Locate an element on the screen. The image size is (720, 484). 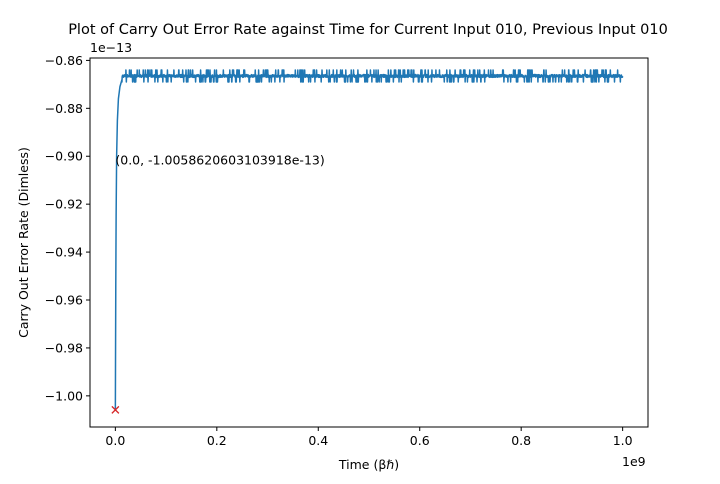
x-axis: 0.0 0.2 0.4 0.6 0.8 1.0 is located at coordinates (369, 437).